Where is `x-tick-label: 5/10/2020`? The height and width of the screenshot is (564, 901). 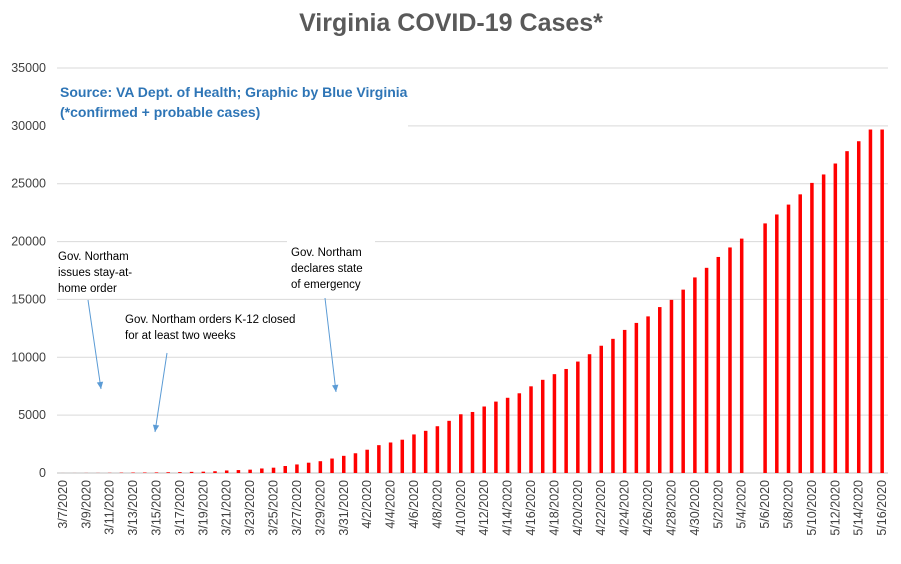
x-tick-label: 5/10/2020 is located at coordinates (812, 508).